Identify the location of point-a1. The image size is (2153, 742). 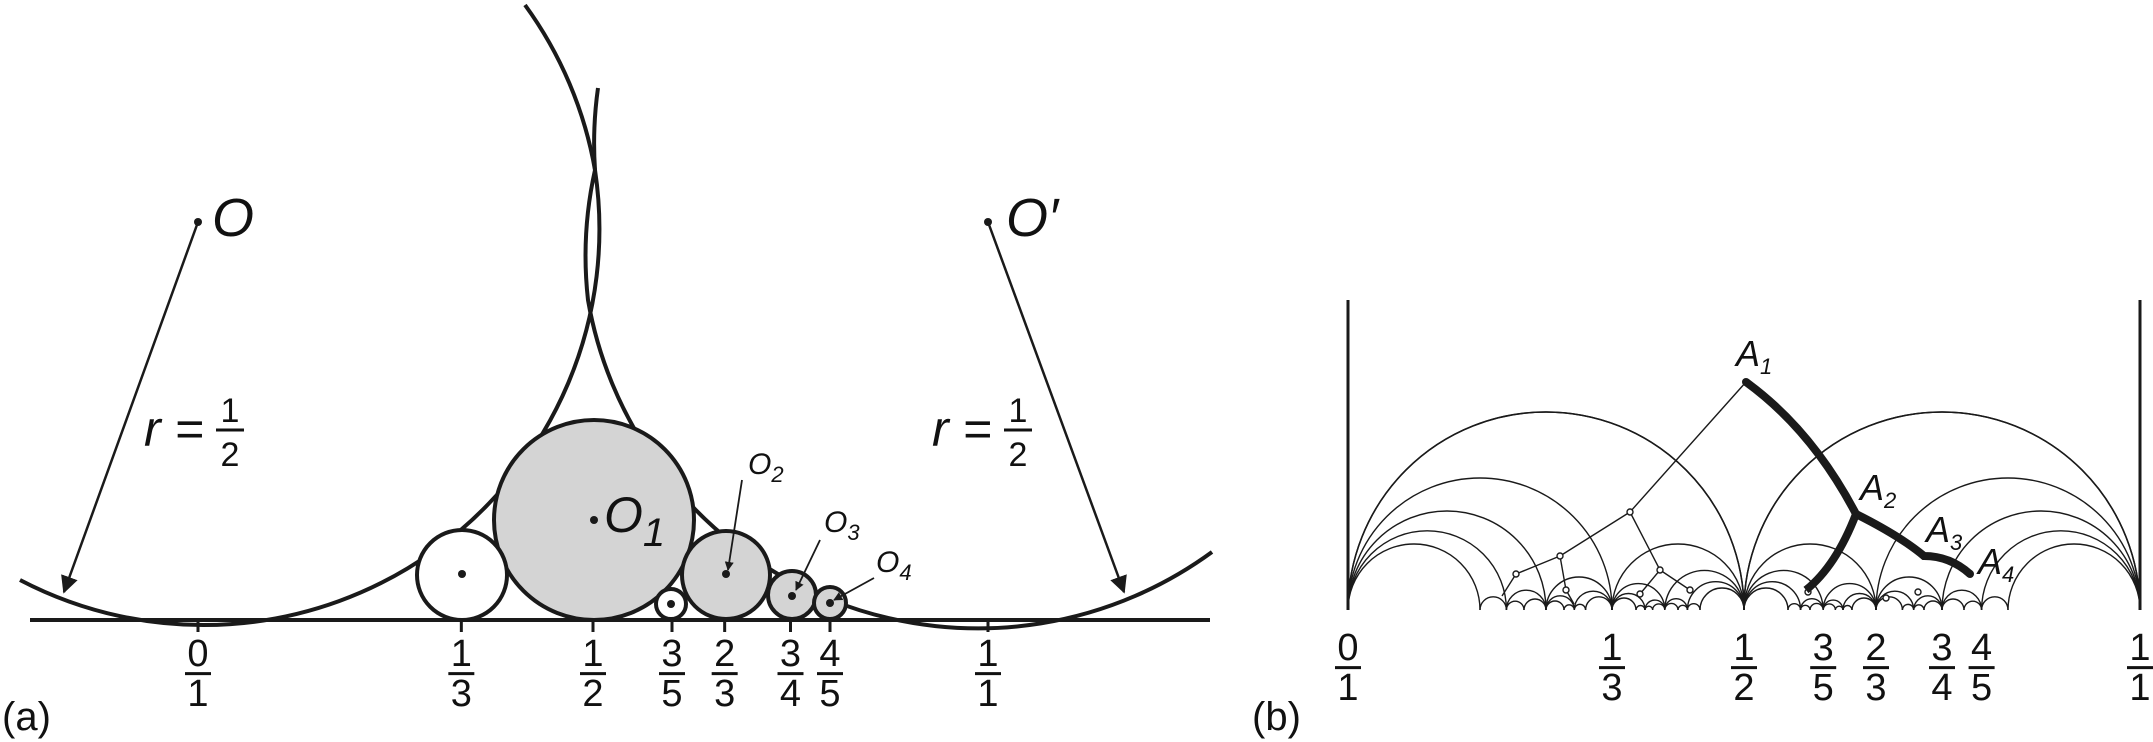
(1746, 382).